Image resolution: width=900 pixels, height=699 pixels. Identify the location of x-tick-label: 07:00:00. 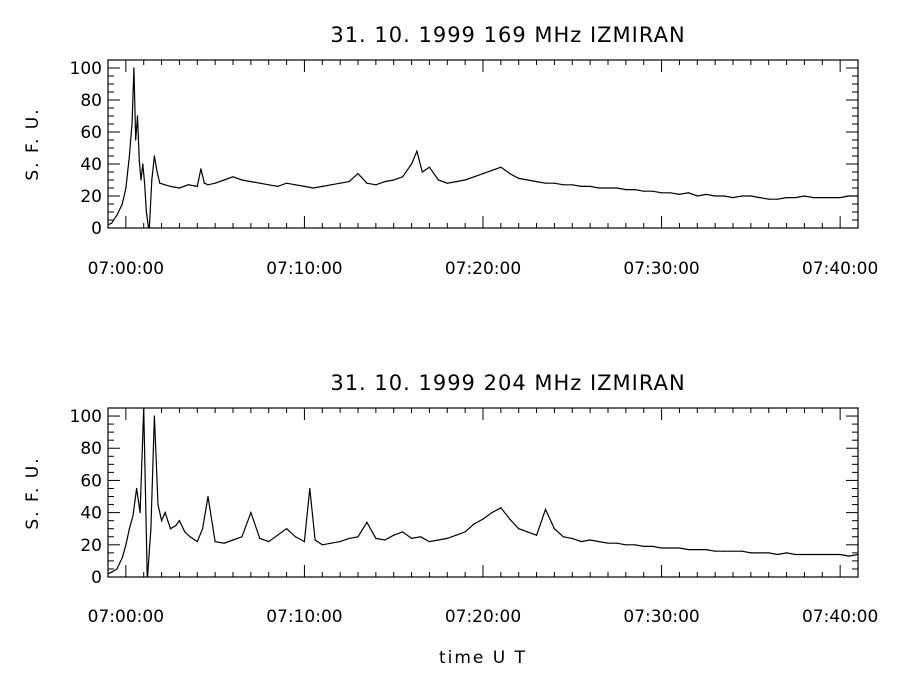
(126, 617).